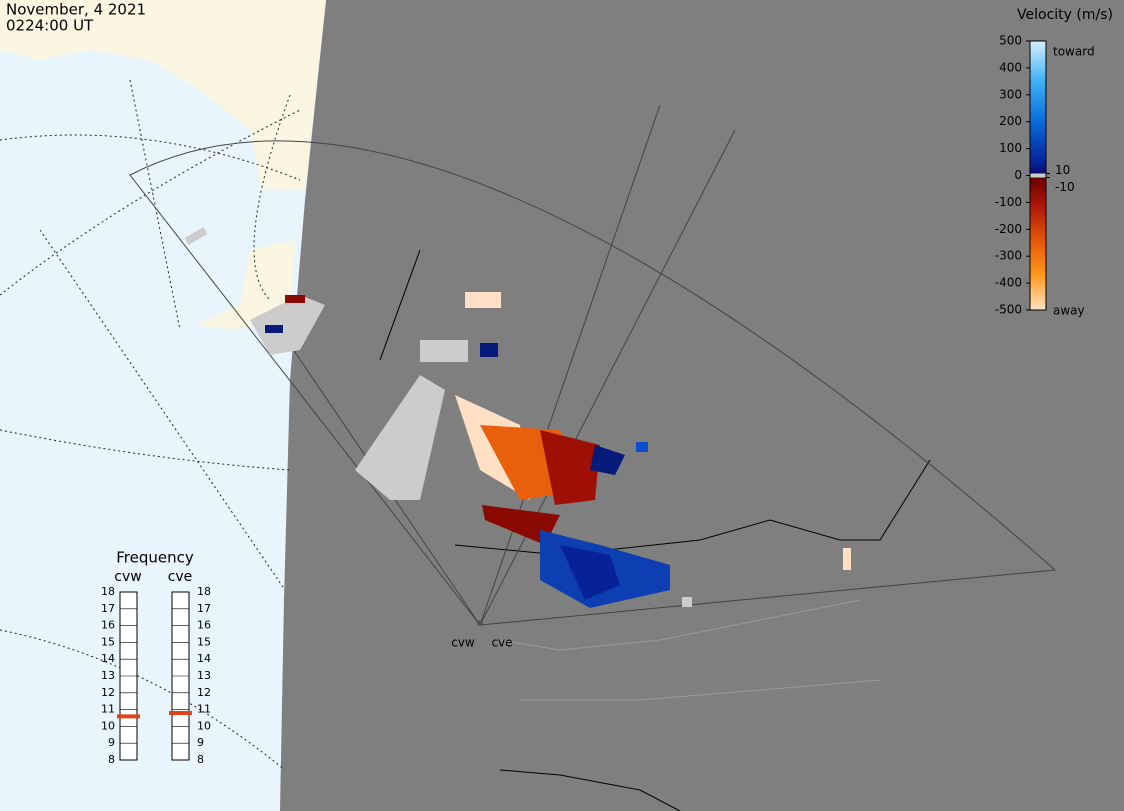 This screenshot has height=811, width=1124. I want to click on colorbar-tick-label: 300, so click(1010, 94).